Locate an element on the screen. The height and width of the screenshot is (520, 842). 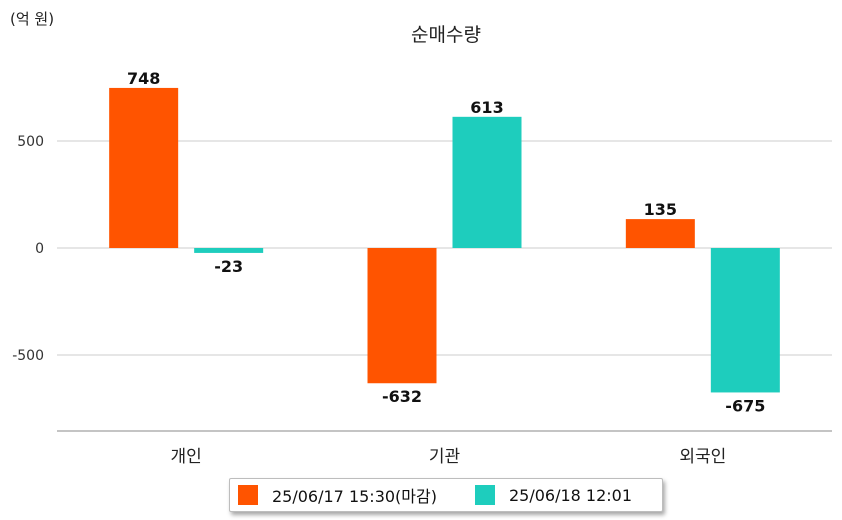
legend-item-series-1: 25/06/17 15:30(마감) is located at coordinates (337, 495).